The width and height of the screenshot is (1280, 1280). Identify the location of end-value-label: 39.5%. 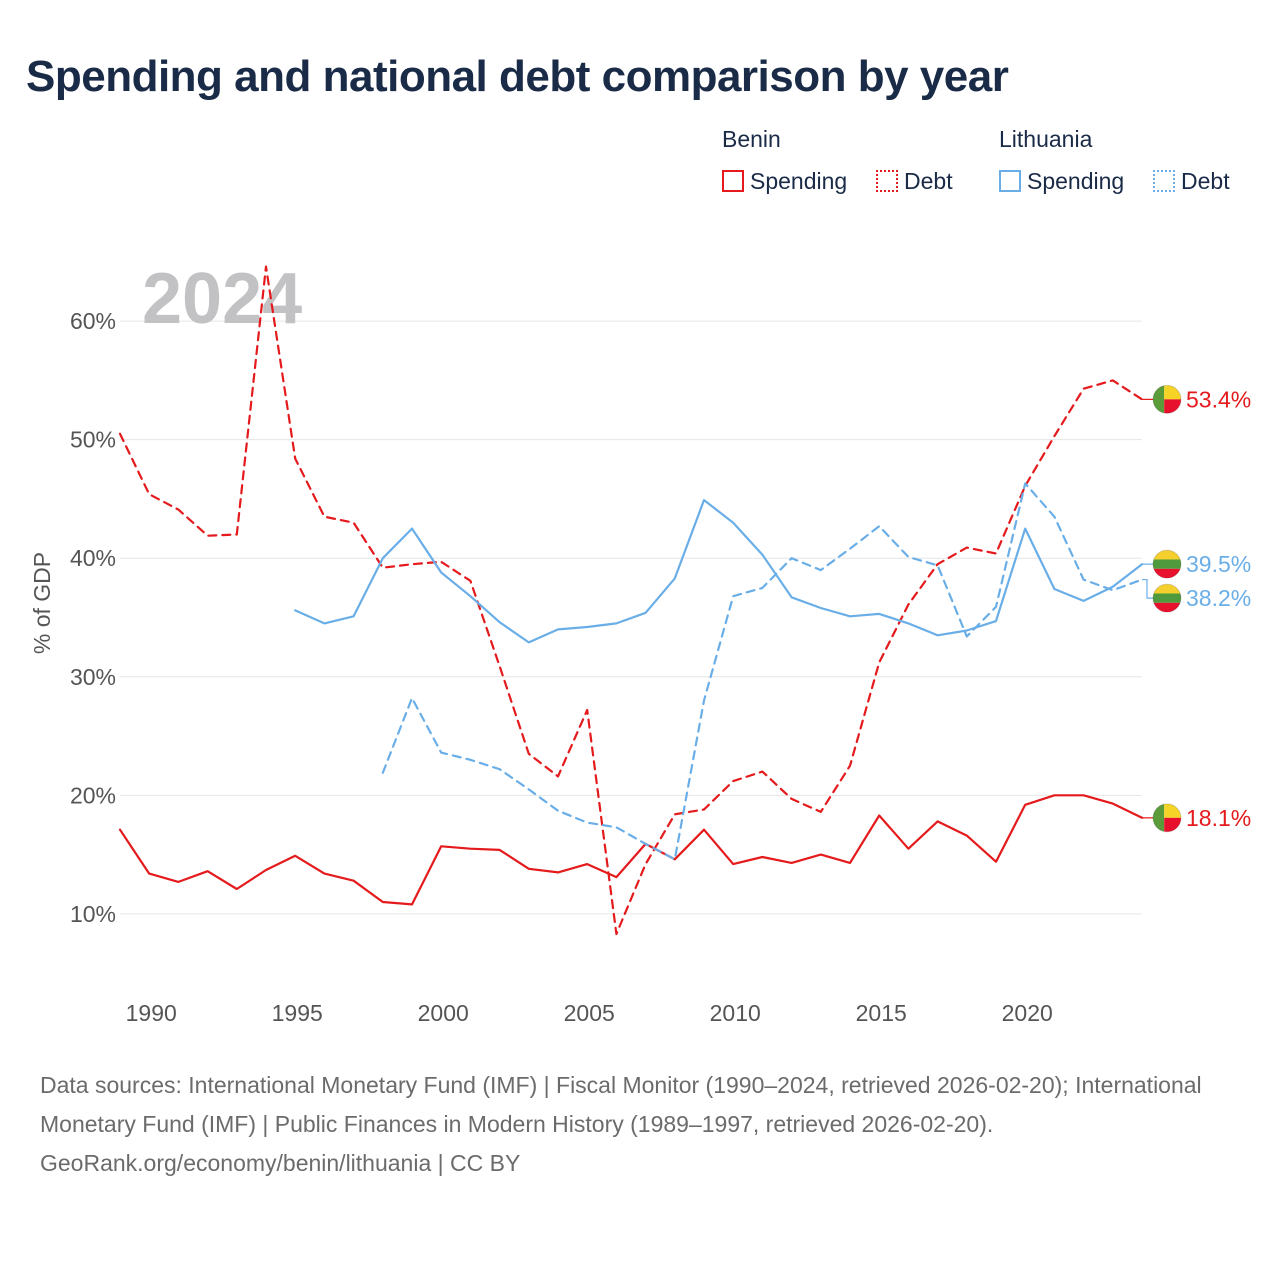
(1218, 564).